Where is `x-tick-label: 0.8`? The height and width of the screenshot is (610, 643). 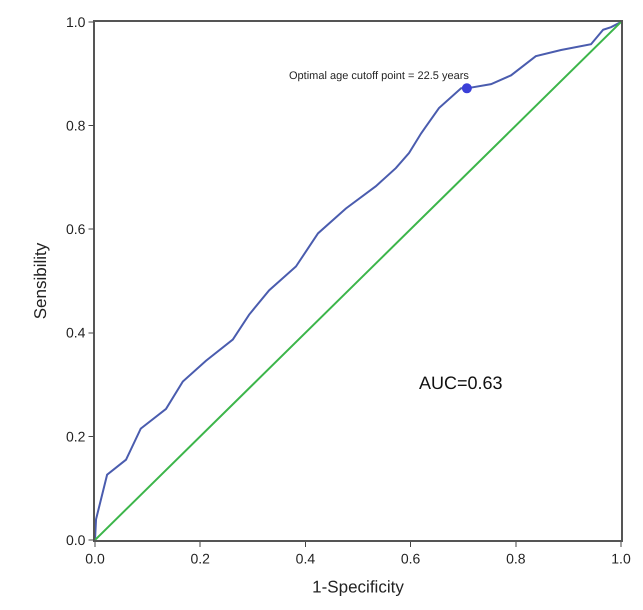
x-tick-label: 0.8 is located at coordinates (516, 558).